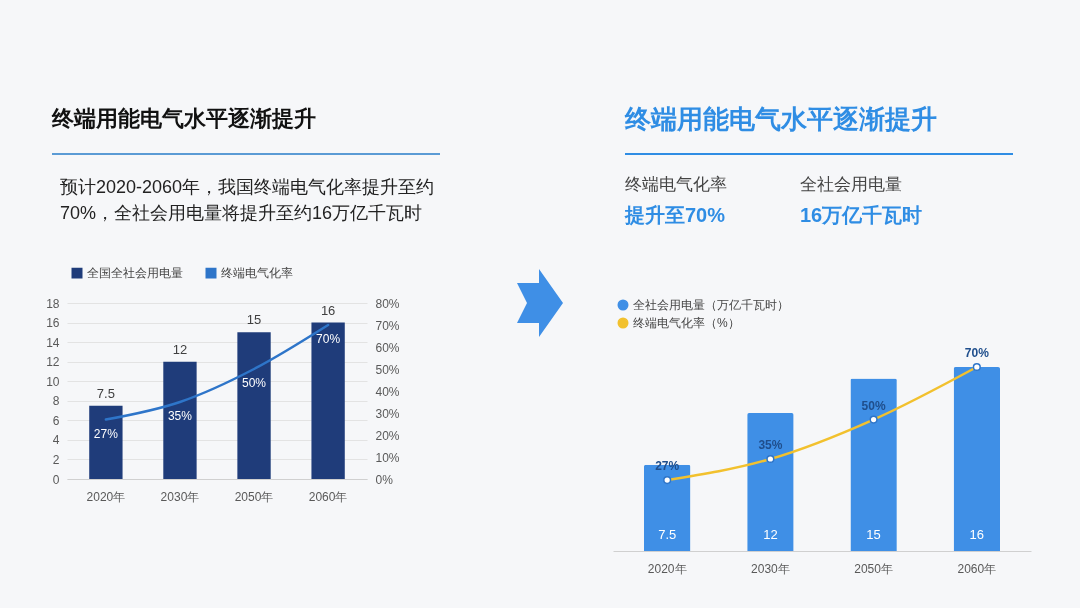 Image resolution: width=1080 pixels, height=608 pixels. What do you see at coordinates (387, 391) in the screenshot?
I see `y2-tick-label: 40%` at bounding box center [387, 391].